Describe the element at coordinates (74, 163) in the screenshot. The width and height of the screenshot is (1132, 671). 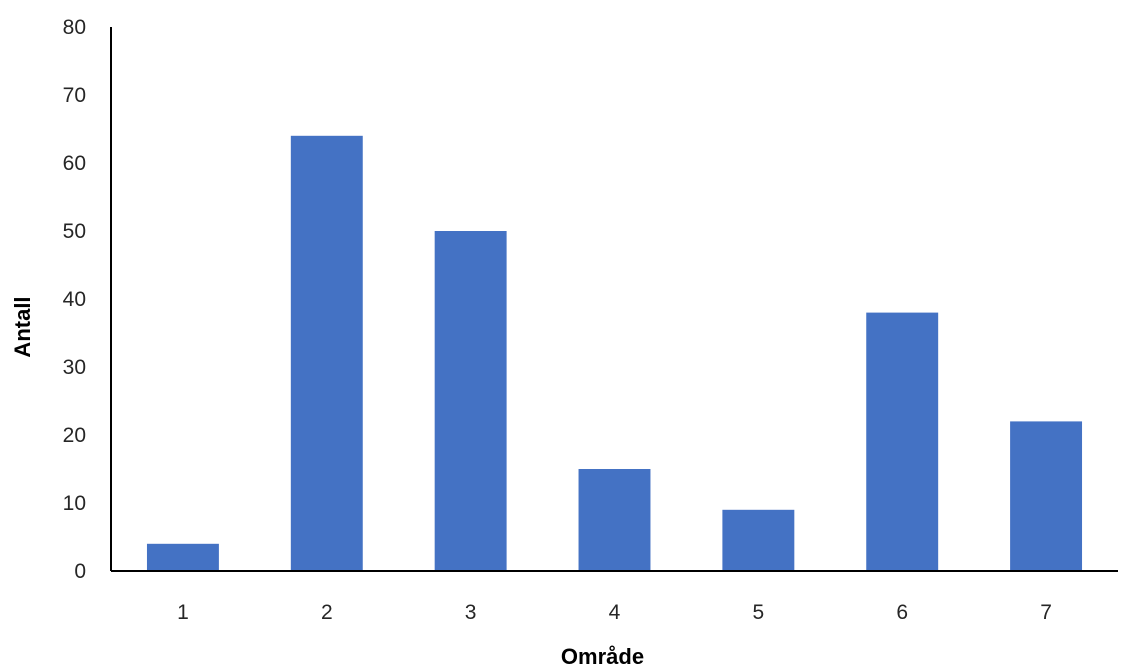
I see `y-tick-label: 60` at that location.